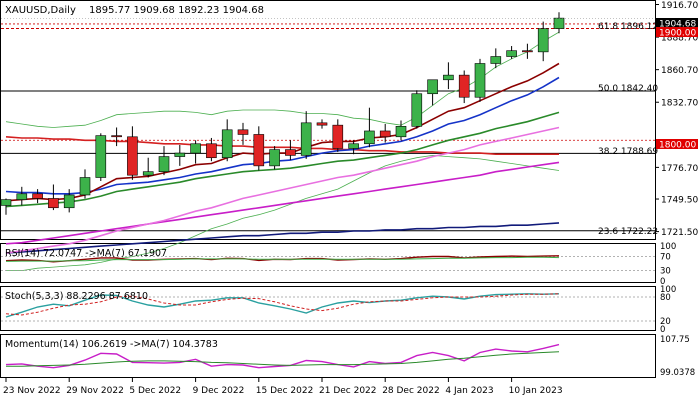 The height and width of the screenshot is (404, 700). Describe the element at coordinates (348, 391) in the screenshot. I see `date-axis-label: 21 Dec 2022` at that location.